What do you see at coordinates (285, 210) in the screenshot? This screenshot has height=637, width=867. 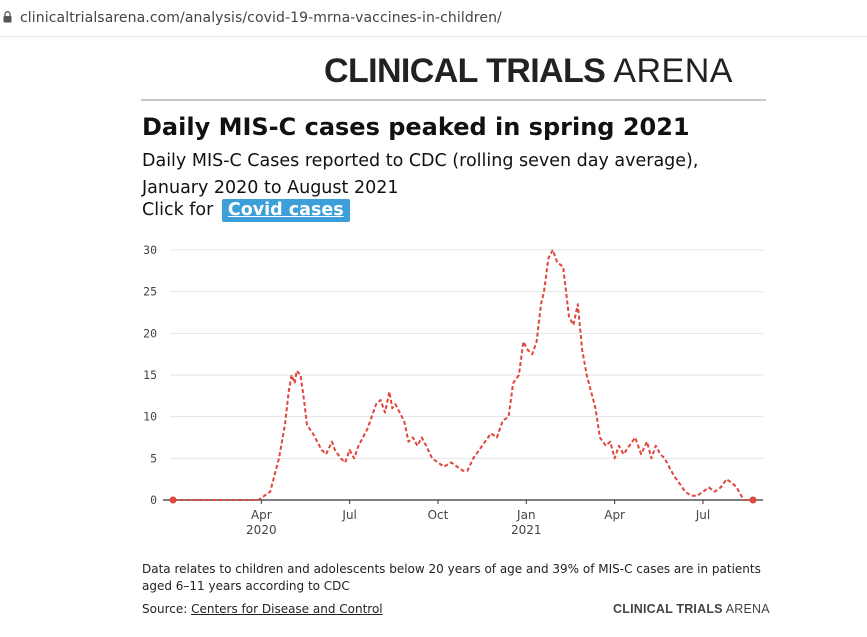 I see `covid-cases-button: Covid cases` at bounding box center [285, 210].